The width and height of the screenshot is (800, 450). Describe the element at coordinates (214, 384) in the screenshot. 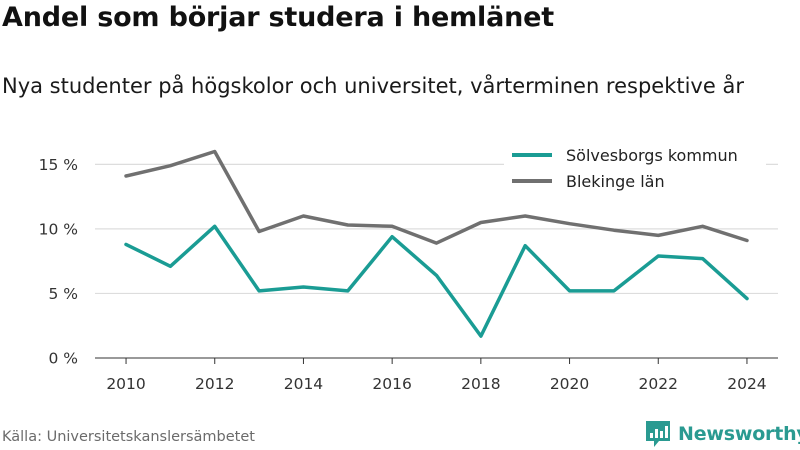

I see `x-tick-label: 2012` at that location.